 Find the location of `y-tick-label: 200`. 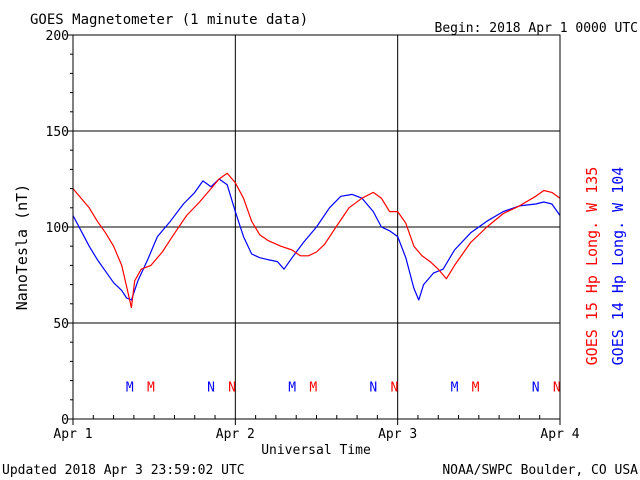

y-tick-label: 200 is located at coordinates (57, 36).